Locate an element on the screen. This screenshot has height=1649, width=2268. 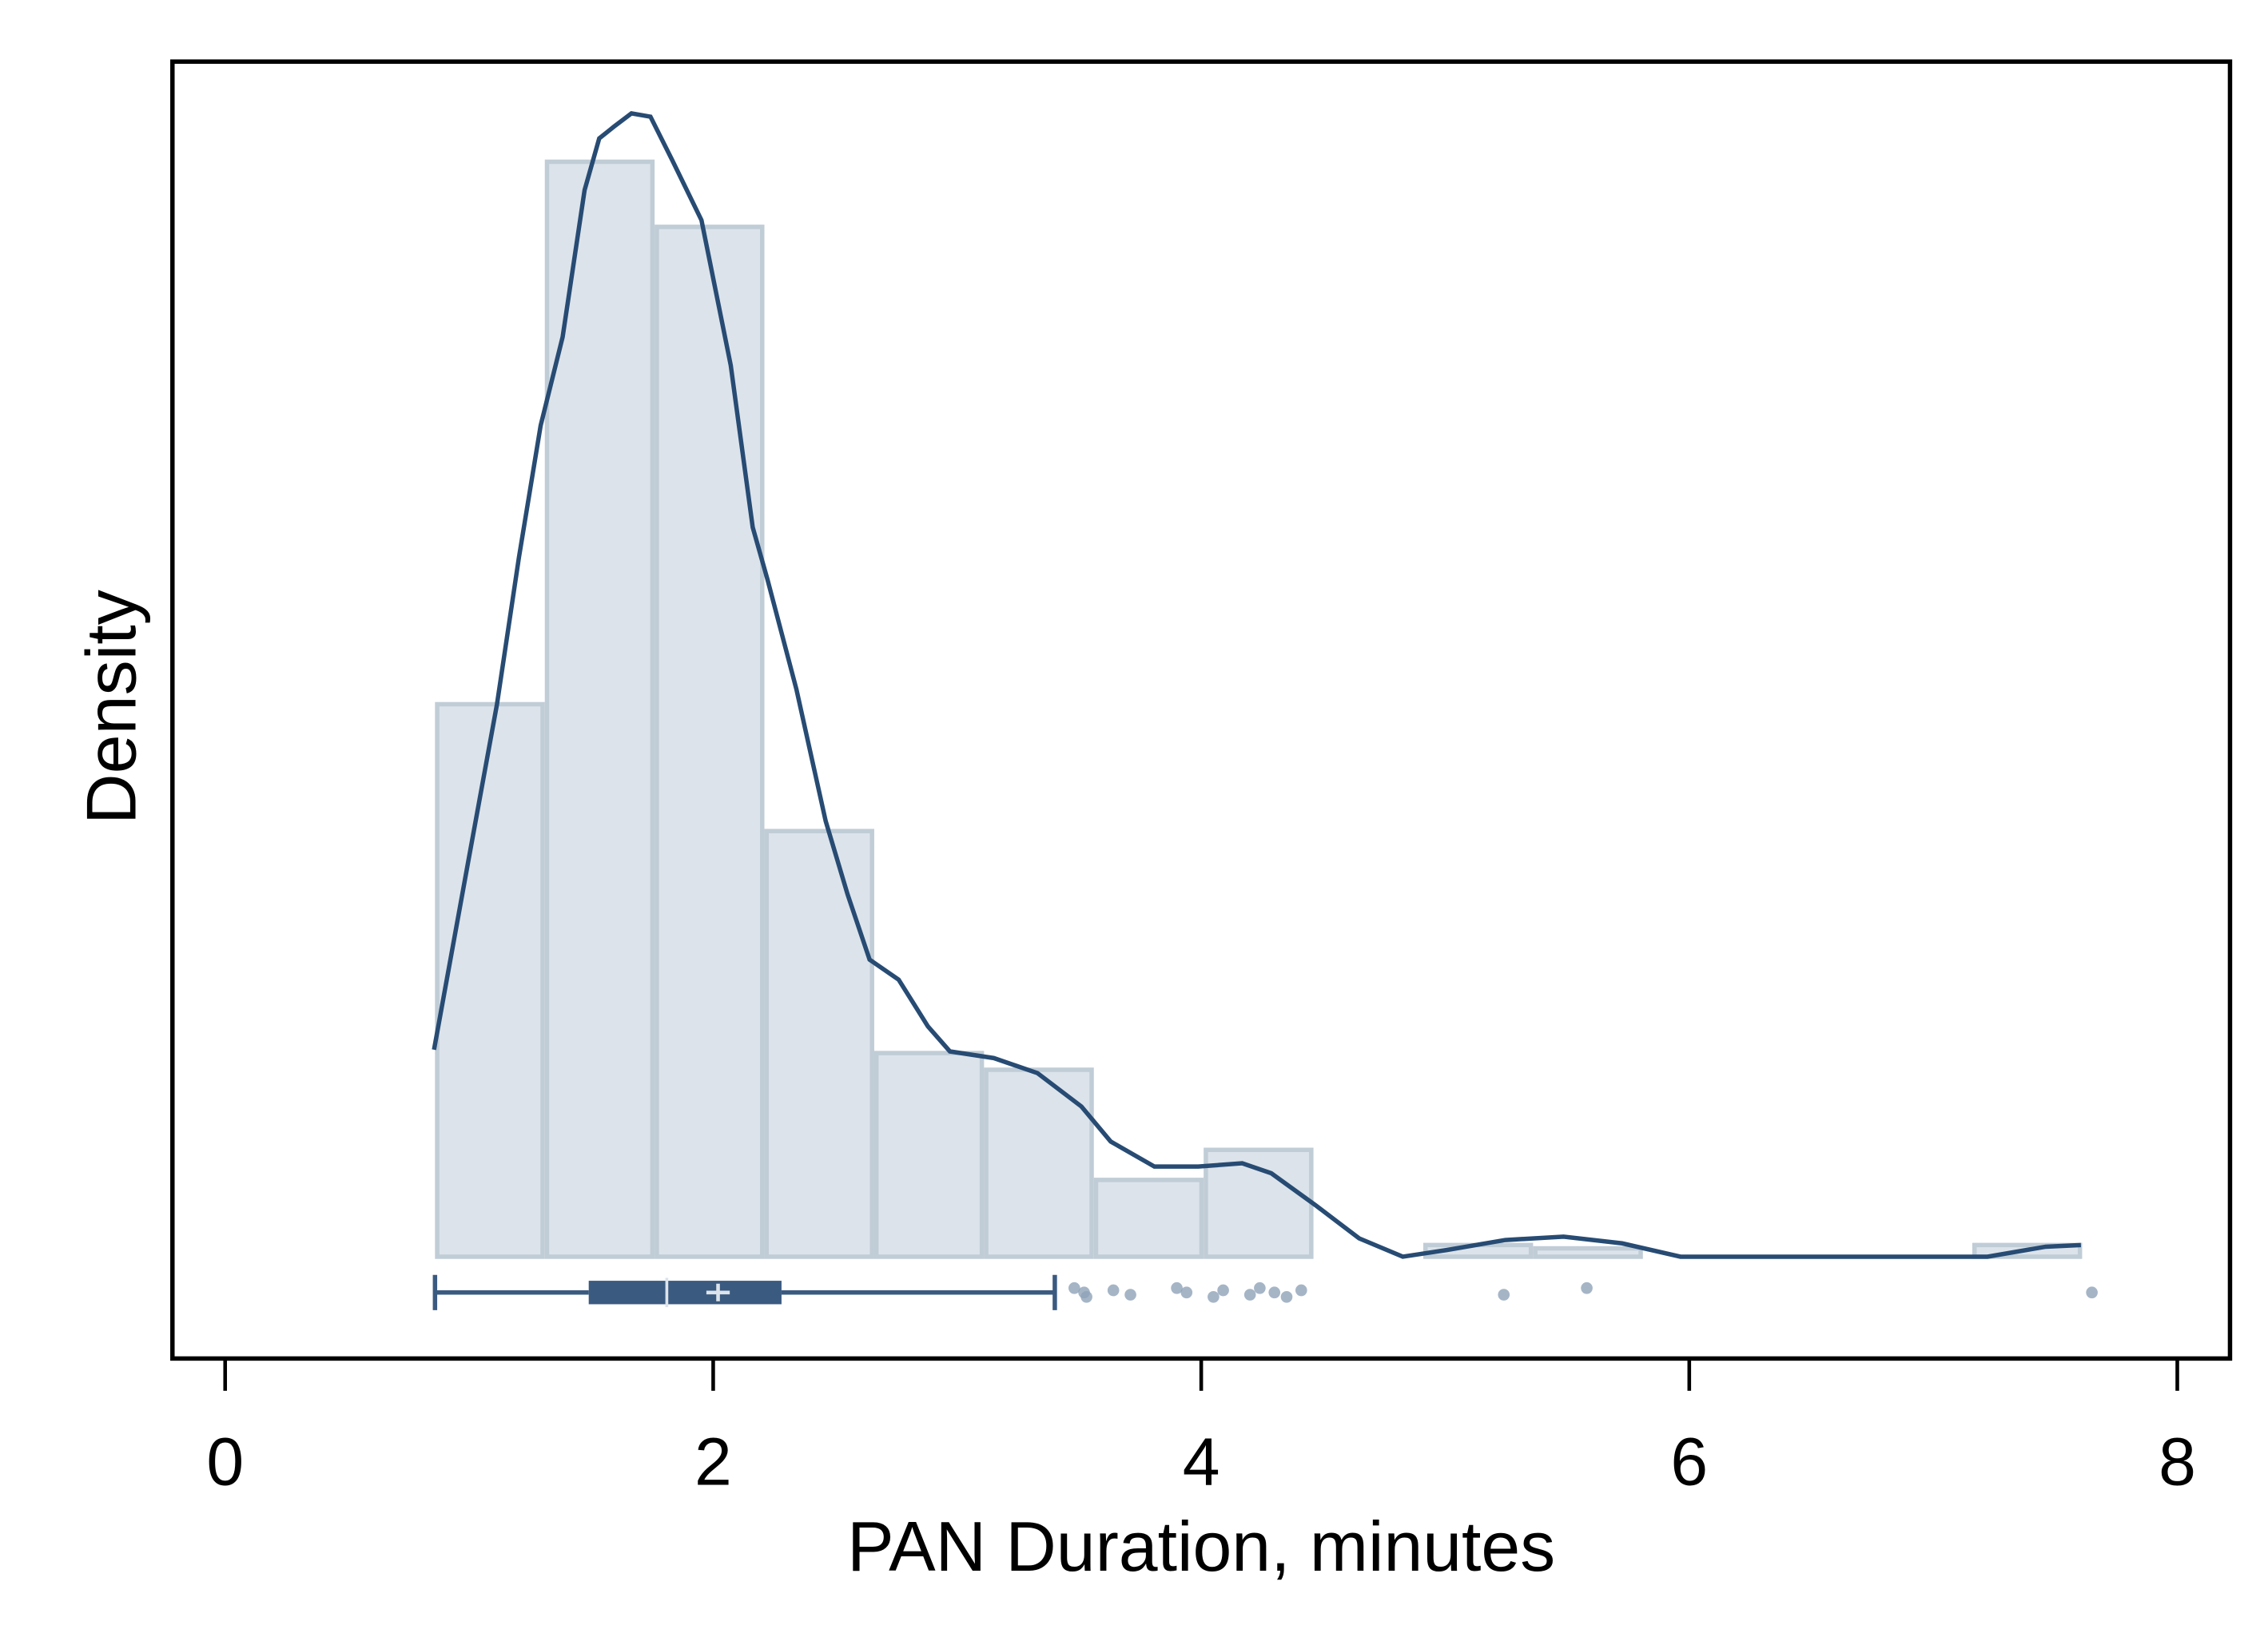
x-tick-label: 2 is located at coordinates (713, 1461).